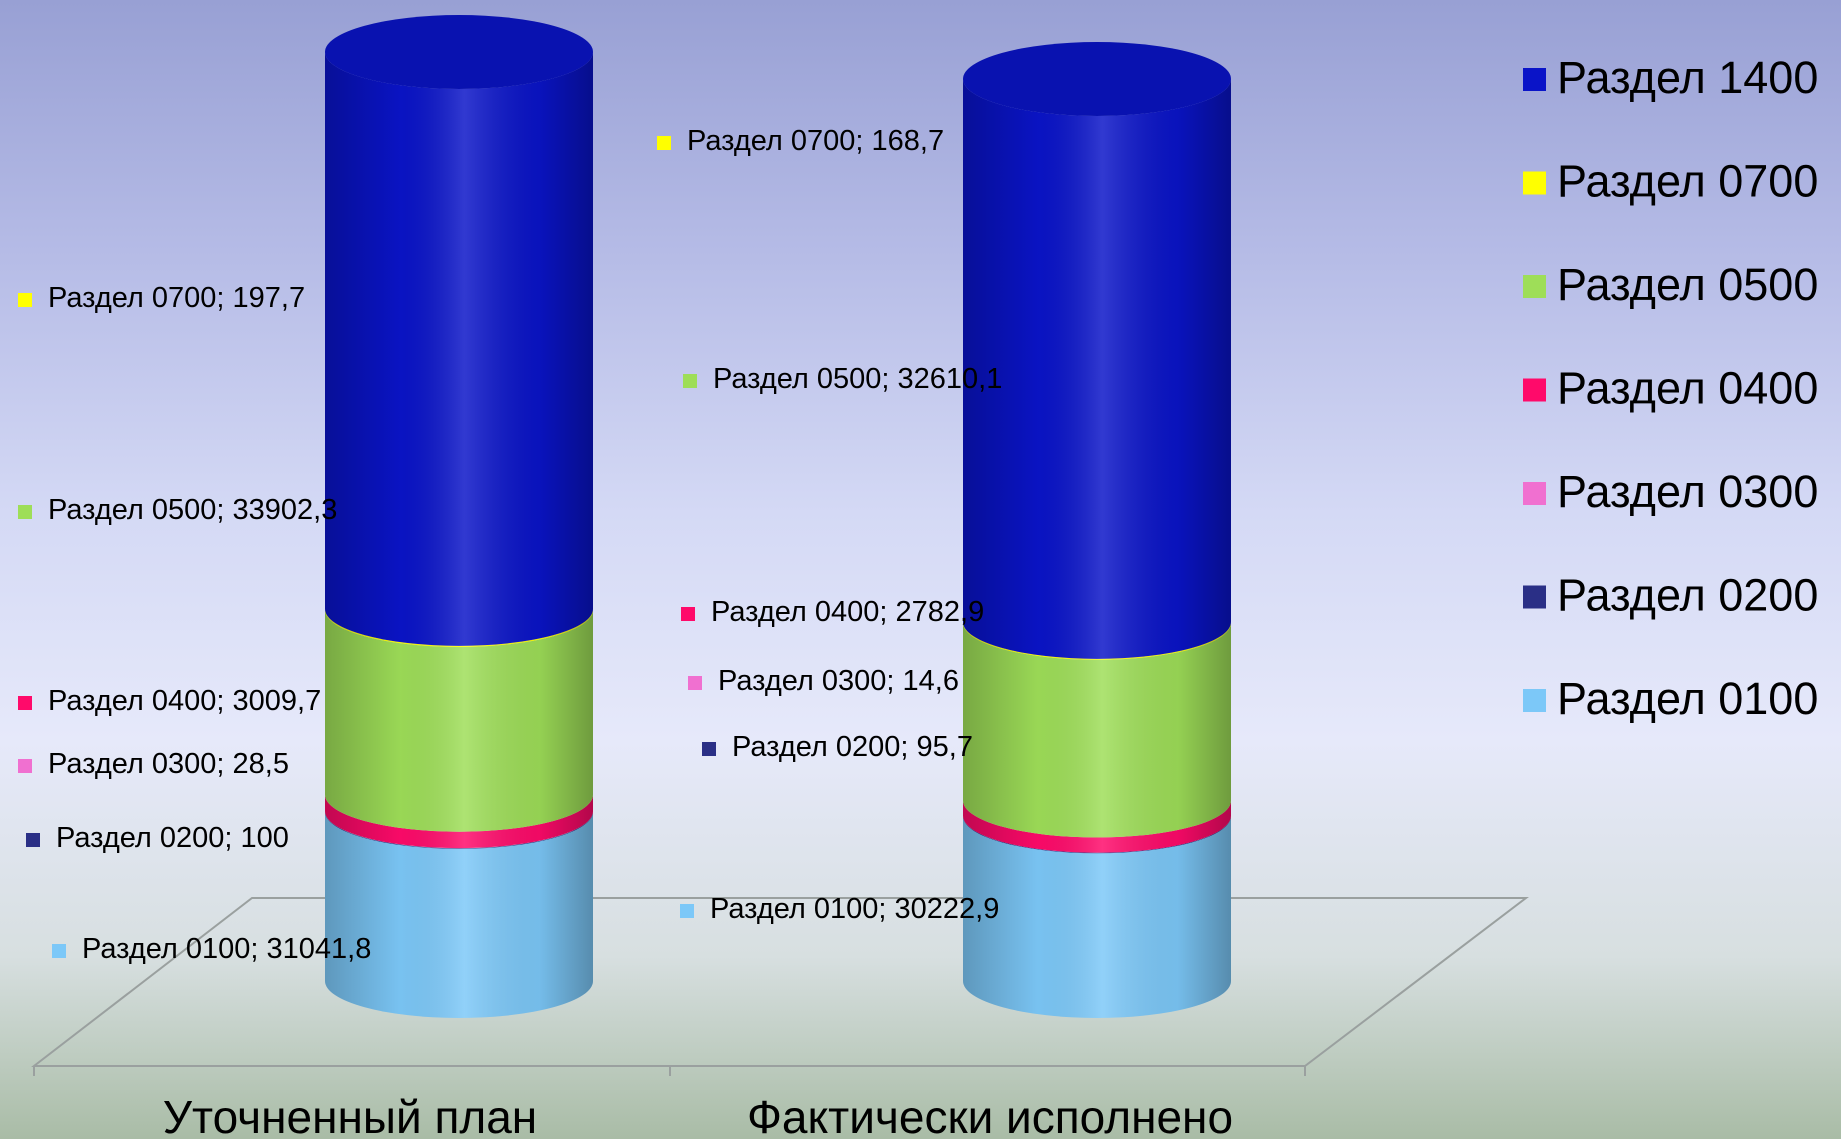 This screenshot has height=1139, width=1841. I want to click on legend-label: Раздел 0200, so click(1687, 595).